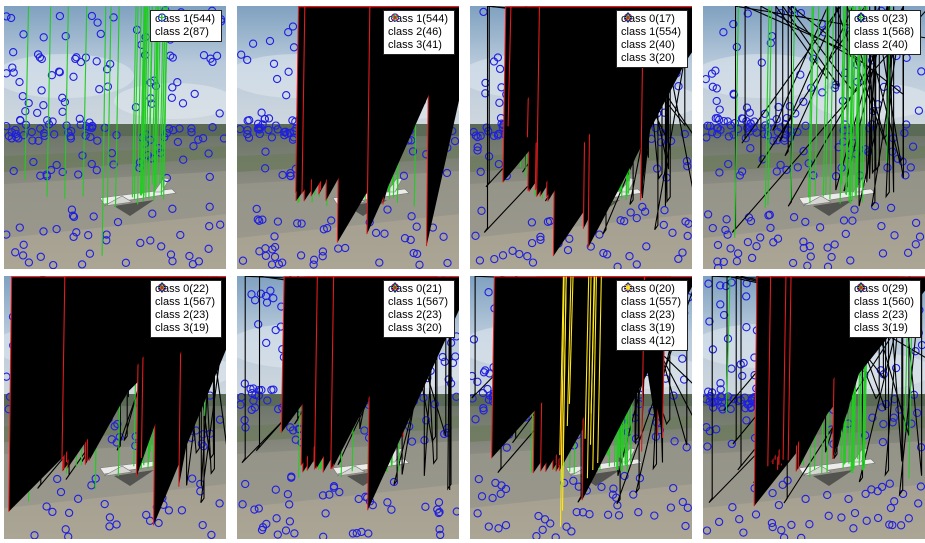  I want to click on legend-count: 21, so click(432, 289).